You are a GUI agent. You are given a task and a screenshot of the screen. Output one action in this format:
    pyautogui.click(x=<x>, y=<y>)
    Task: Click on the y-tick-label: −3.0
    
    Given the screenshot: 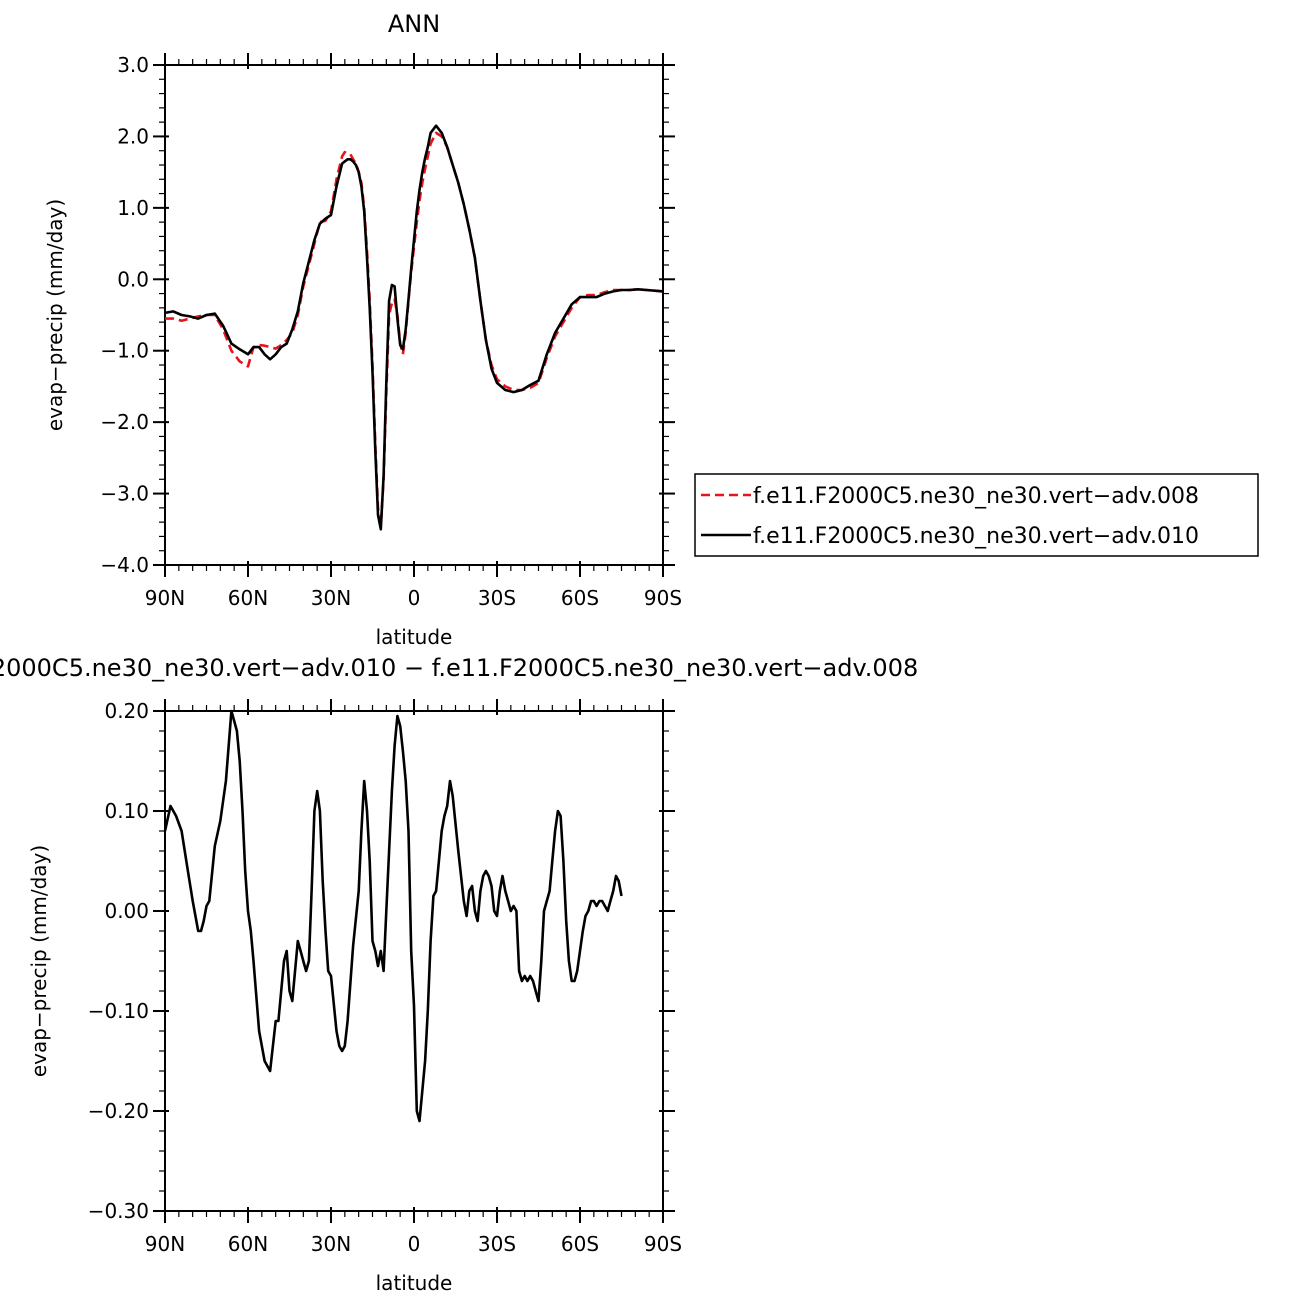 What is the action you would take?
    pyautogui.click(x=124, y=494)
    